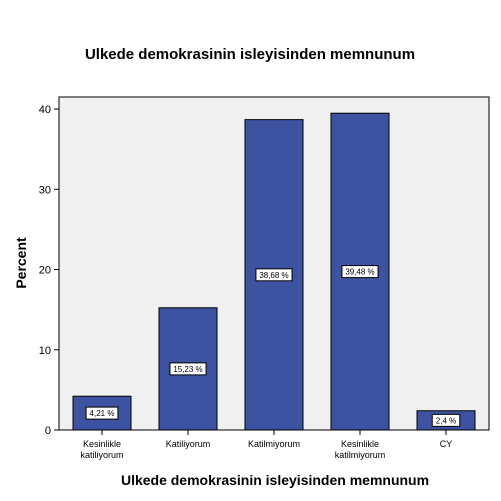  I want to click on y-tick-label: 0, so click(48, 431).